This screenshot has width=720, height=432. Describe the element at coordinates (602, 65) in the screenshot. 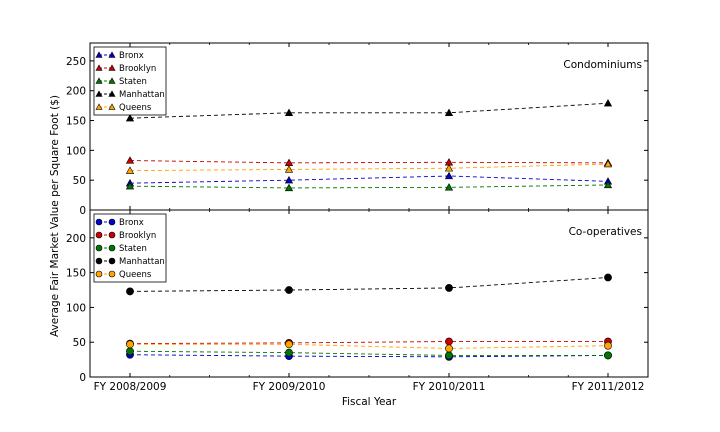

I see `panel-title: Condominiums` at that location.